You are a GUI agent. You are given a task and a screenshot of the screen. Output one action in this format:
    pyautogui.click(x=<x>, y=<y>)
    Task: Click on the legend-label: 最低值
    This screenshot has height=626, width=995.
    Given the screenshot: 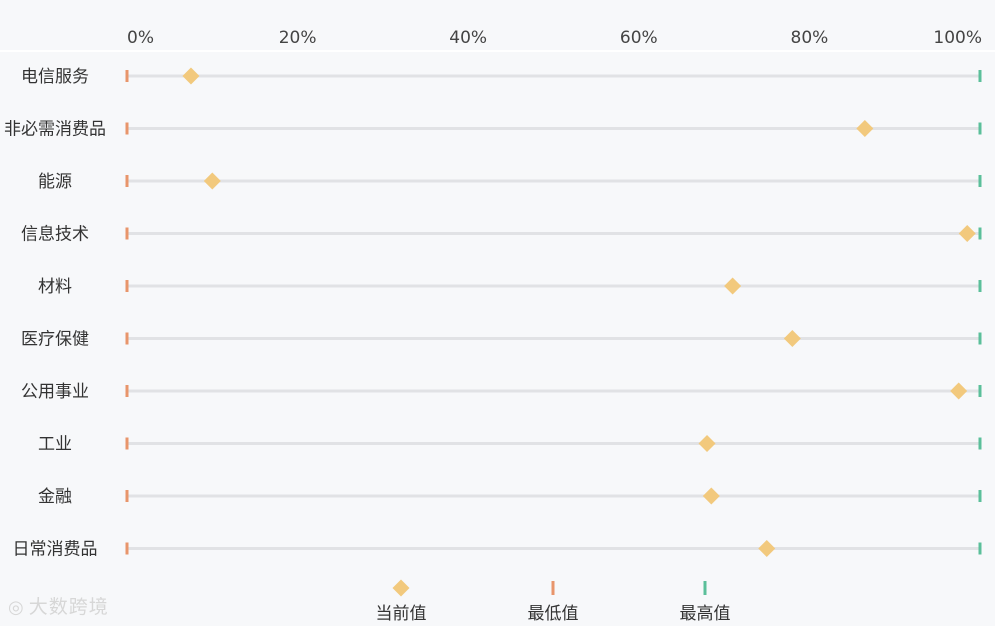 What is the action you would take?
    pyautogui.click(x=553, y=614)
    